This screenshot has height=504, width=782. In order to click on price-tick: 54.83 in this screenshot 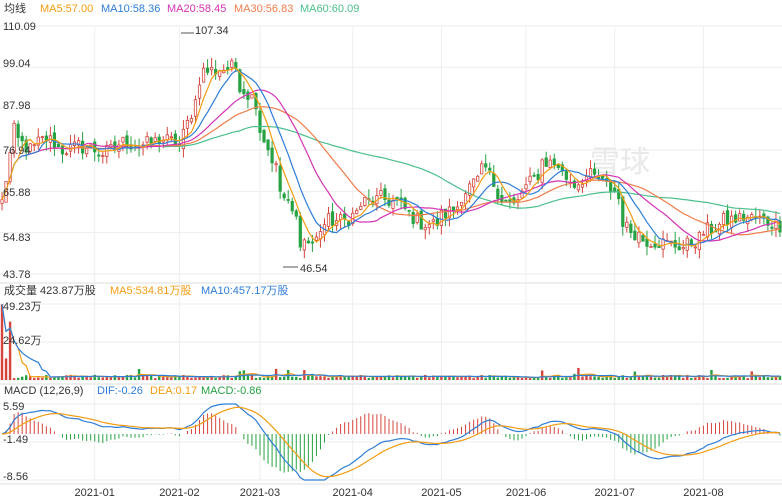, I will do `click(17, 238)`.